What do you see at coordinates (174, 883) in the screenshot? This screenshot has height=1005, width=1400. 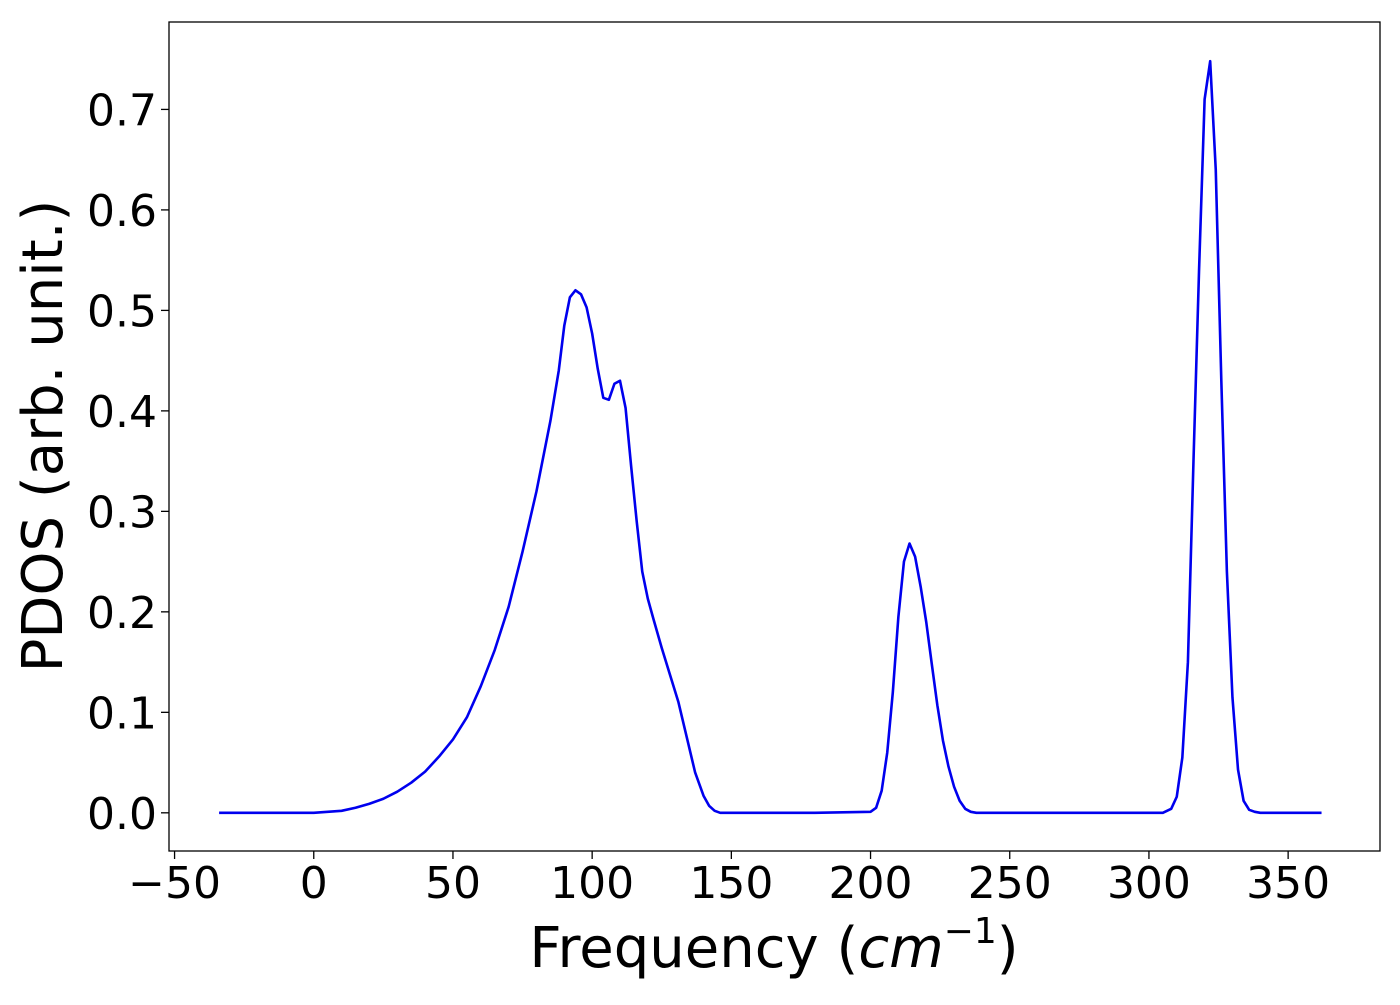 I see `x-tick-label: −50` at bounding box center [174, 883].